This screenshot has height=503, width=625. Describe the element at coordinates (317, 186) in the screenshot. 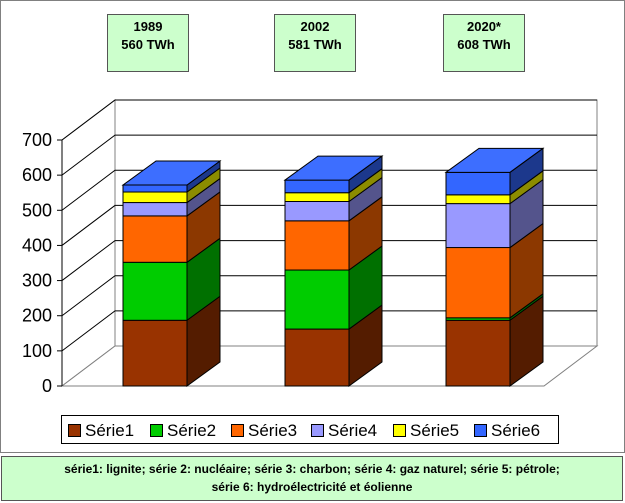

I see `bar-2002-serie6-front` at that location.